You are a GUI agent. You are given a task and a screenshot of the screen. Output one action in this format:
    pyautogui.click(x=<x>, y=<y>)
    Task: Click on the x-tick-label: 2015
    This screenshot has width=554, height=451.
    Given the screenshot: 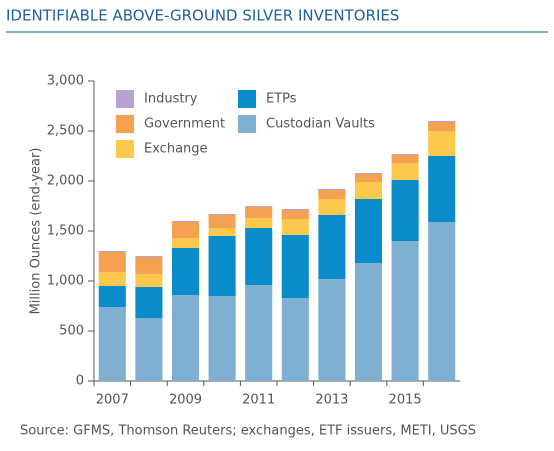 What is the action you would take?
    pyautogui.click(x=405, y=400)
    